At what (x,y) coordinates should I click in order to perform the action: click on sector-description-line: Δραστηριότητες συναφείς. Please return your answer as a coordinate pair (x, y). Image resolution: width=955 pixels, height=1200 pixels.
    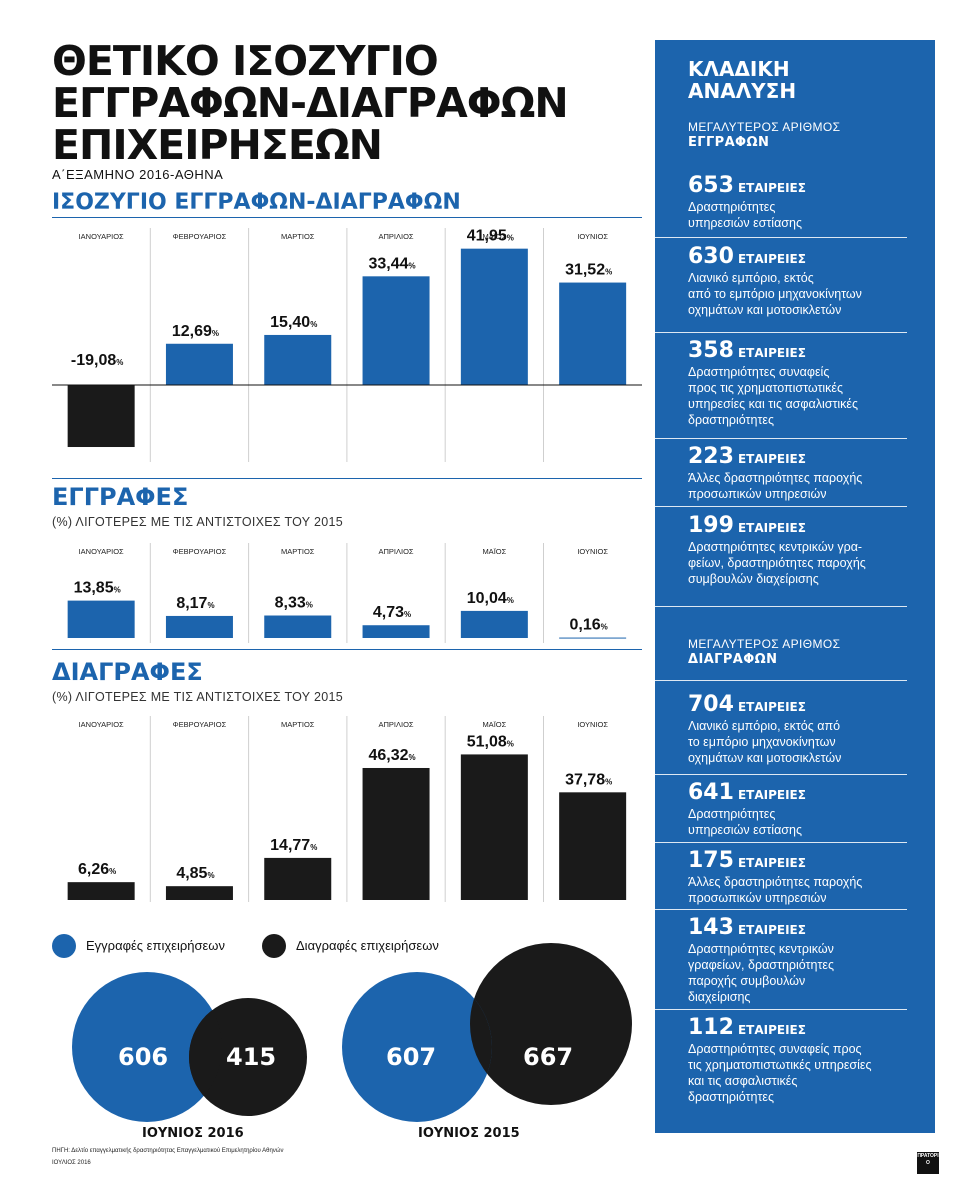
    Looking at the image, I should click on (759, 372).